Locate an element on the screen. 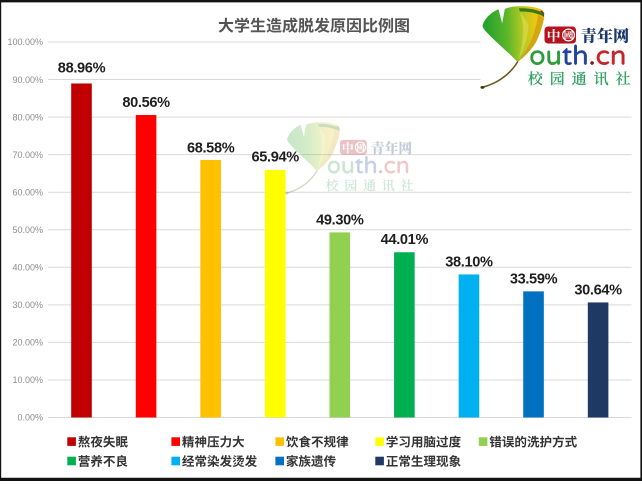  svg-text: 20.00% is located at coordinates (27, 343).